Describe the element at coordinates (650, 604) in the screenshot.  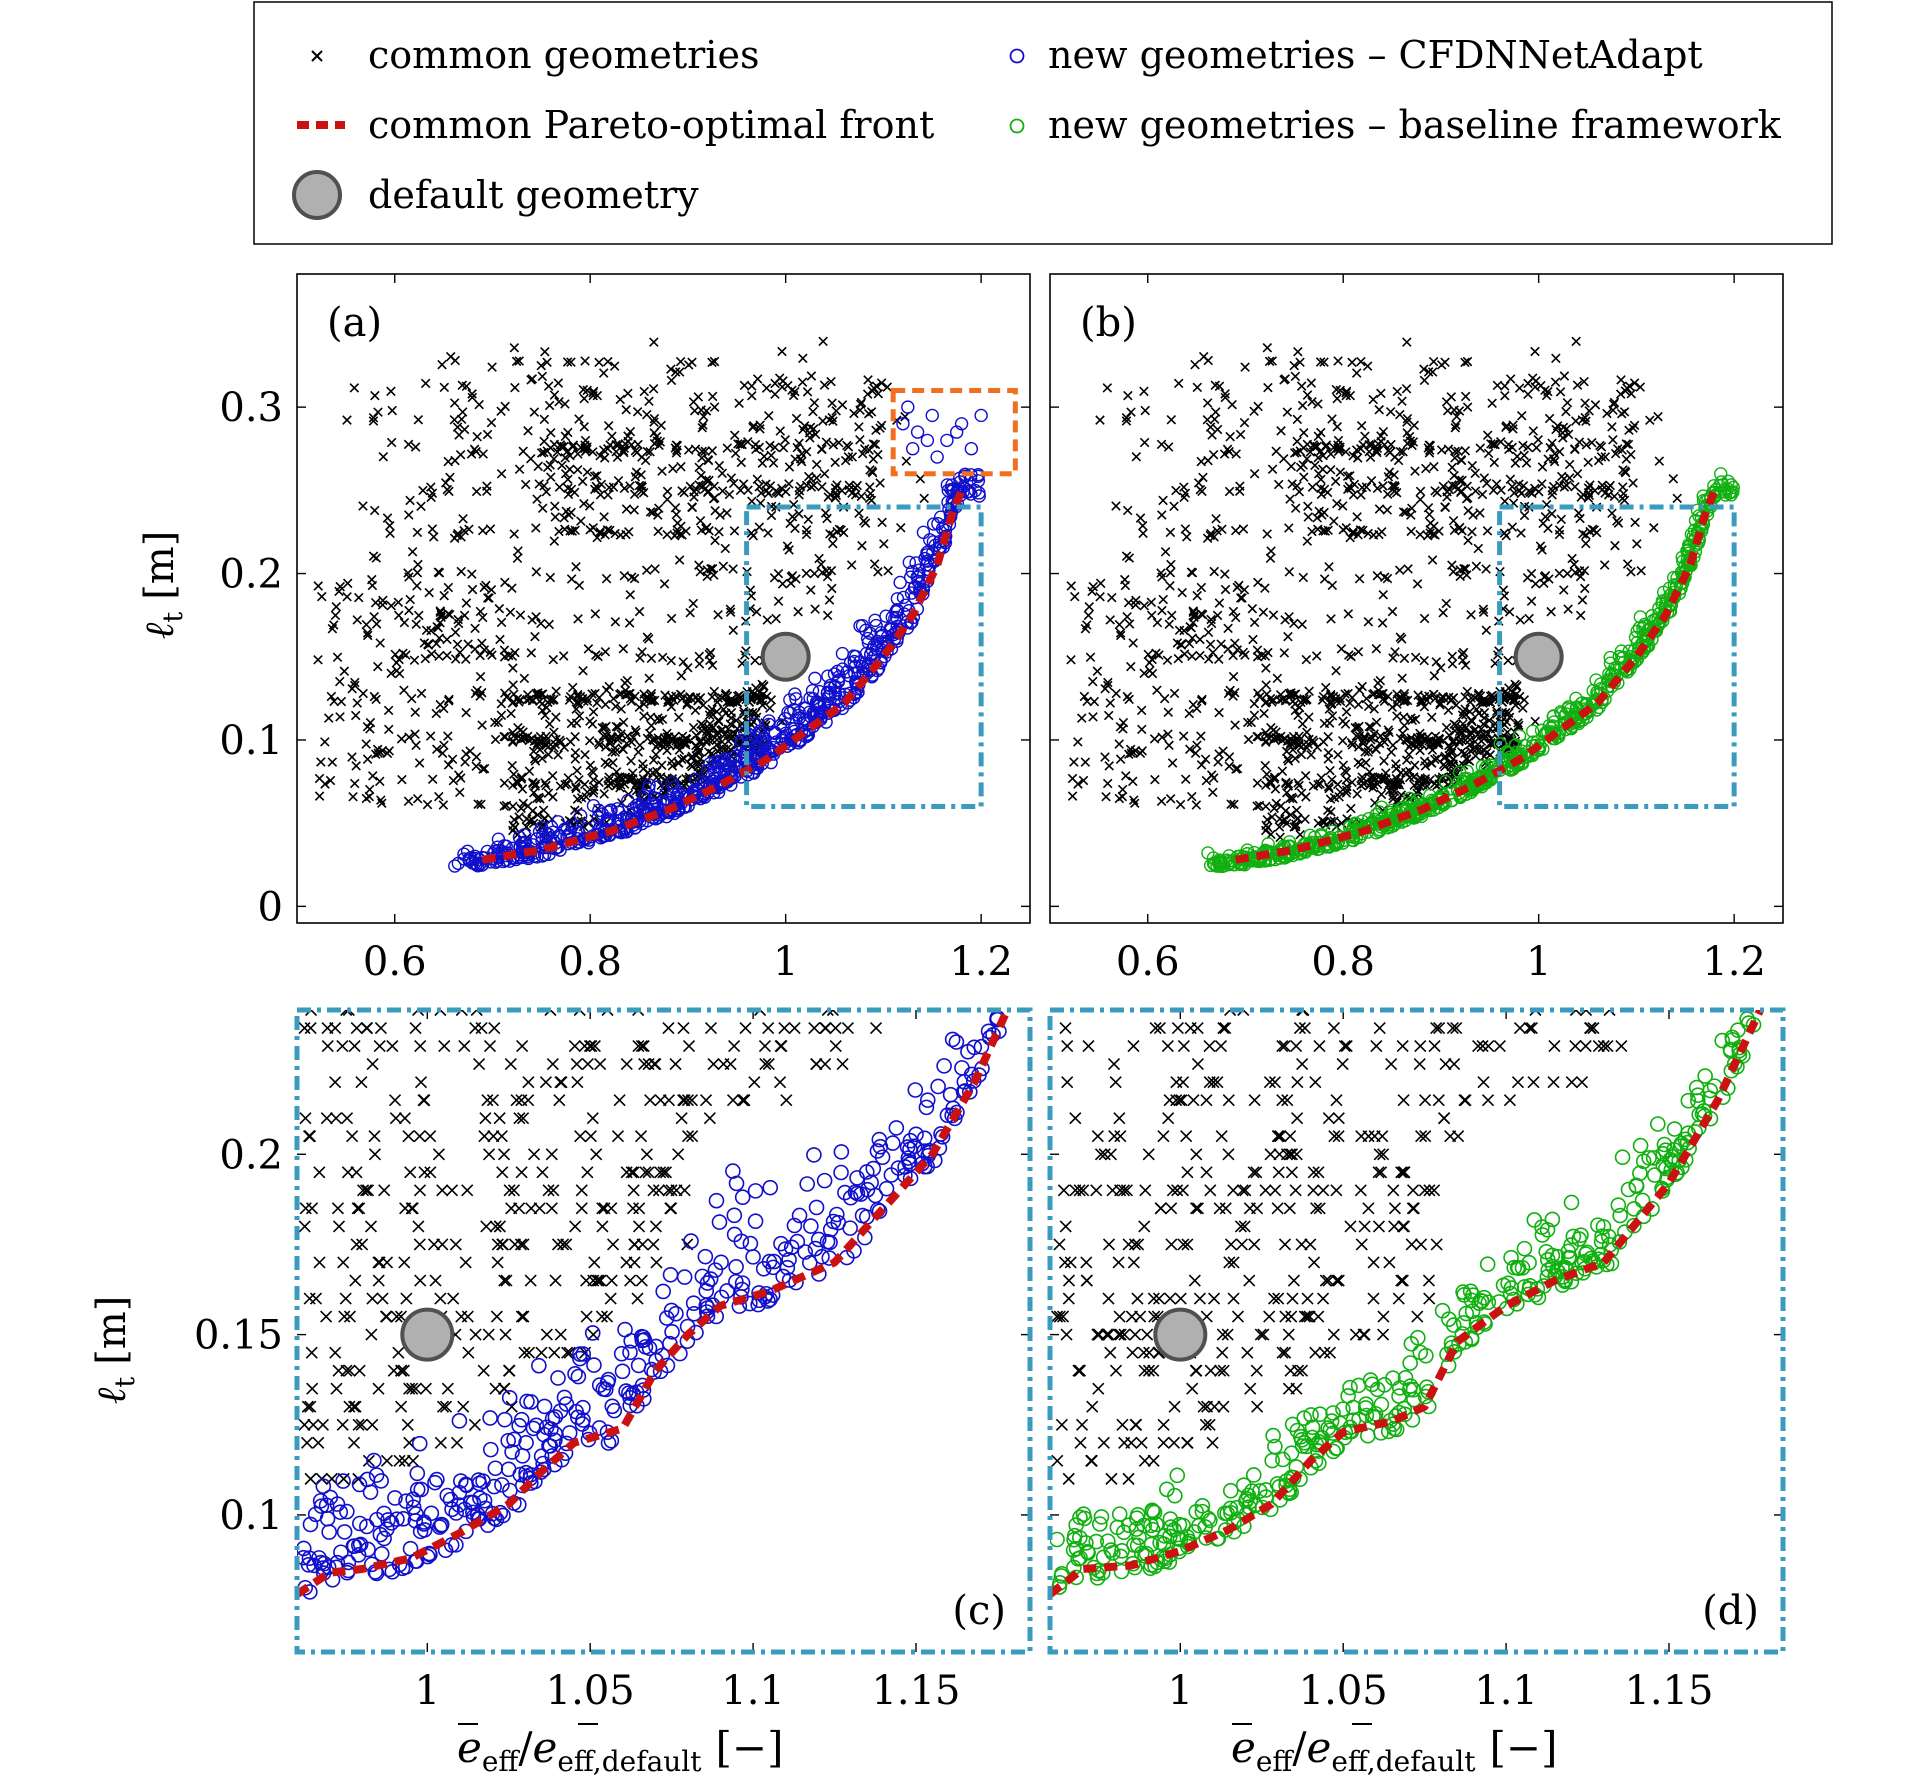
I see `plot-area` at that location.